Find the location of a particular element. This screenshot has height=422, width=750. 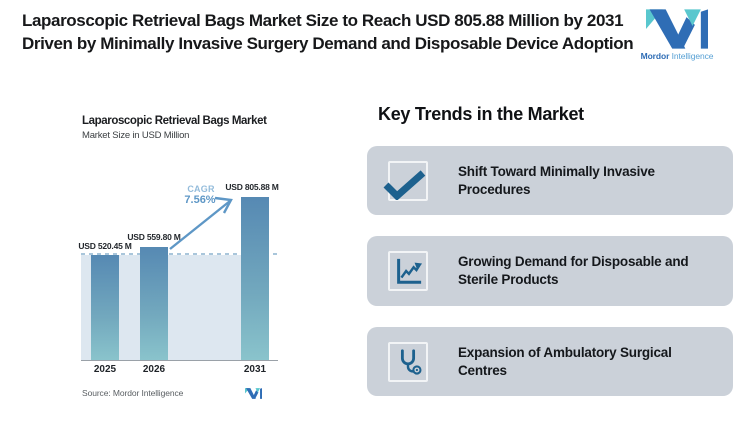

brand-logo: Mordor Intelligence is located at coordinates (677, 35).